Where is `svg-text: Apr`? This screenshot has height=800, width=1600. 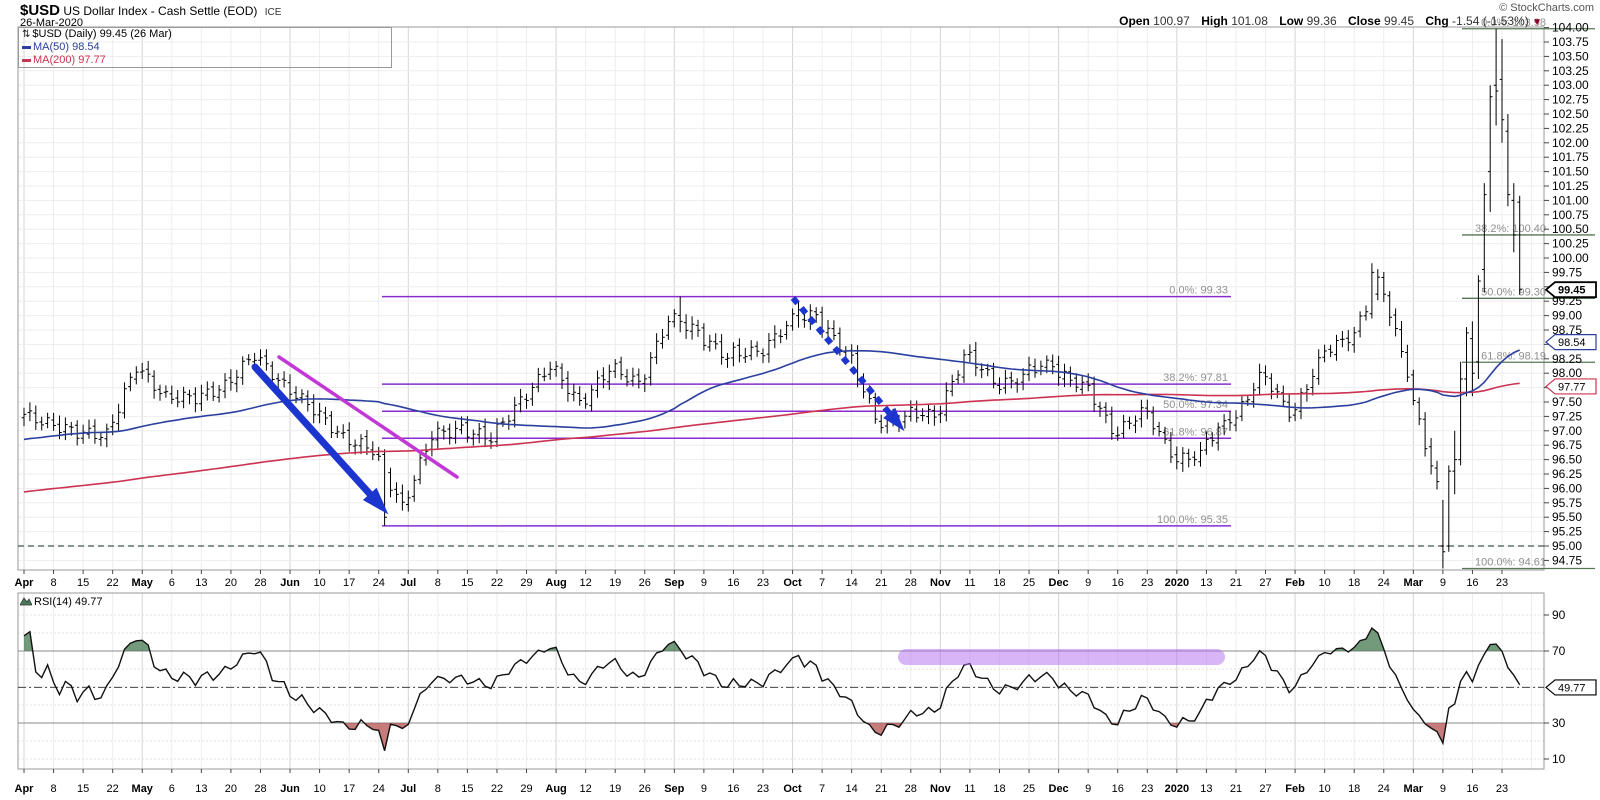
svg-text: Apr is located at coordinates (25, 583).